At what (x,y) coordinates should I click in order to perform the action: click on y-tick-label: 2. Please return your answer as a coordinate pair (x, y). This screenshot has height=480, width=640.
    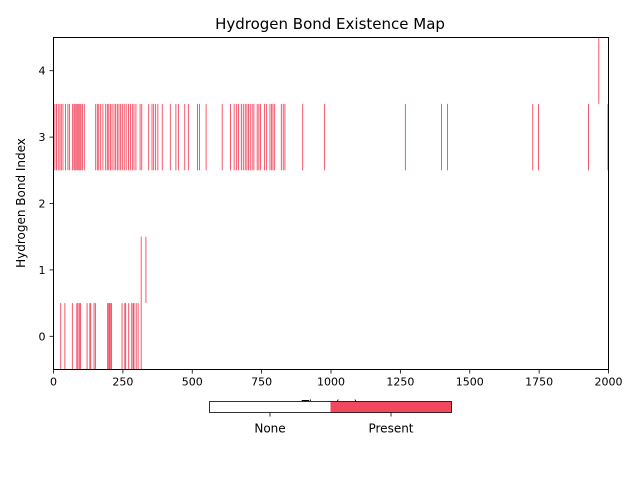
    Looking at the image, I should click on (42, 204).